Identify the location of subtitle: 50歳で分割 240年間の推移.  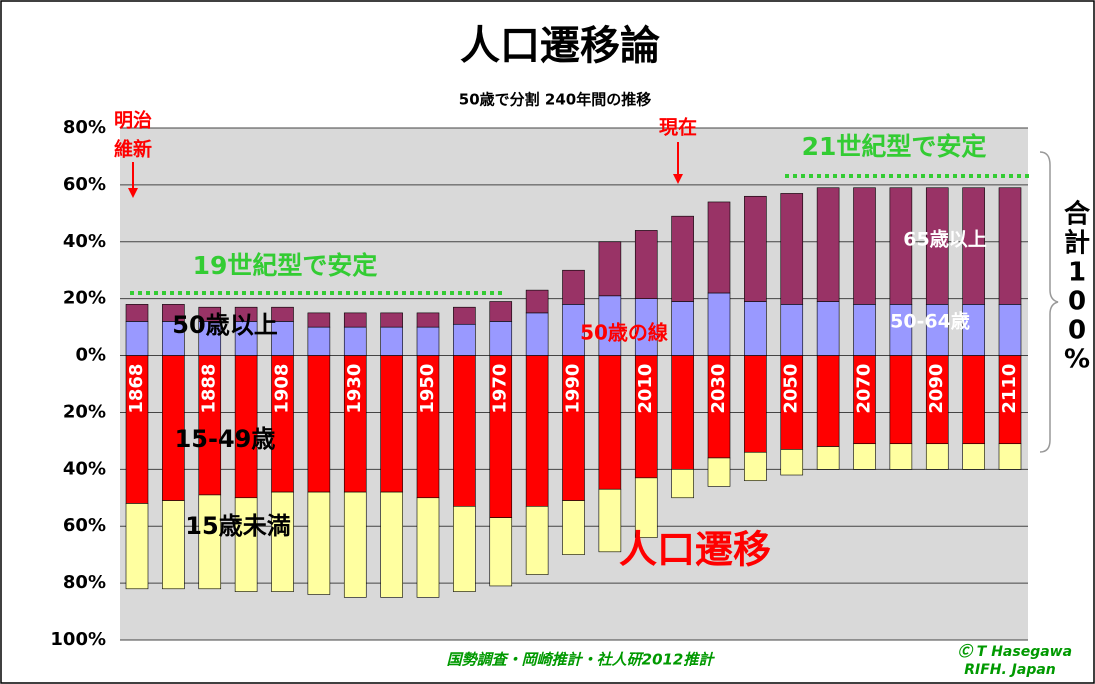
(555, 100).